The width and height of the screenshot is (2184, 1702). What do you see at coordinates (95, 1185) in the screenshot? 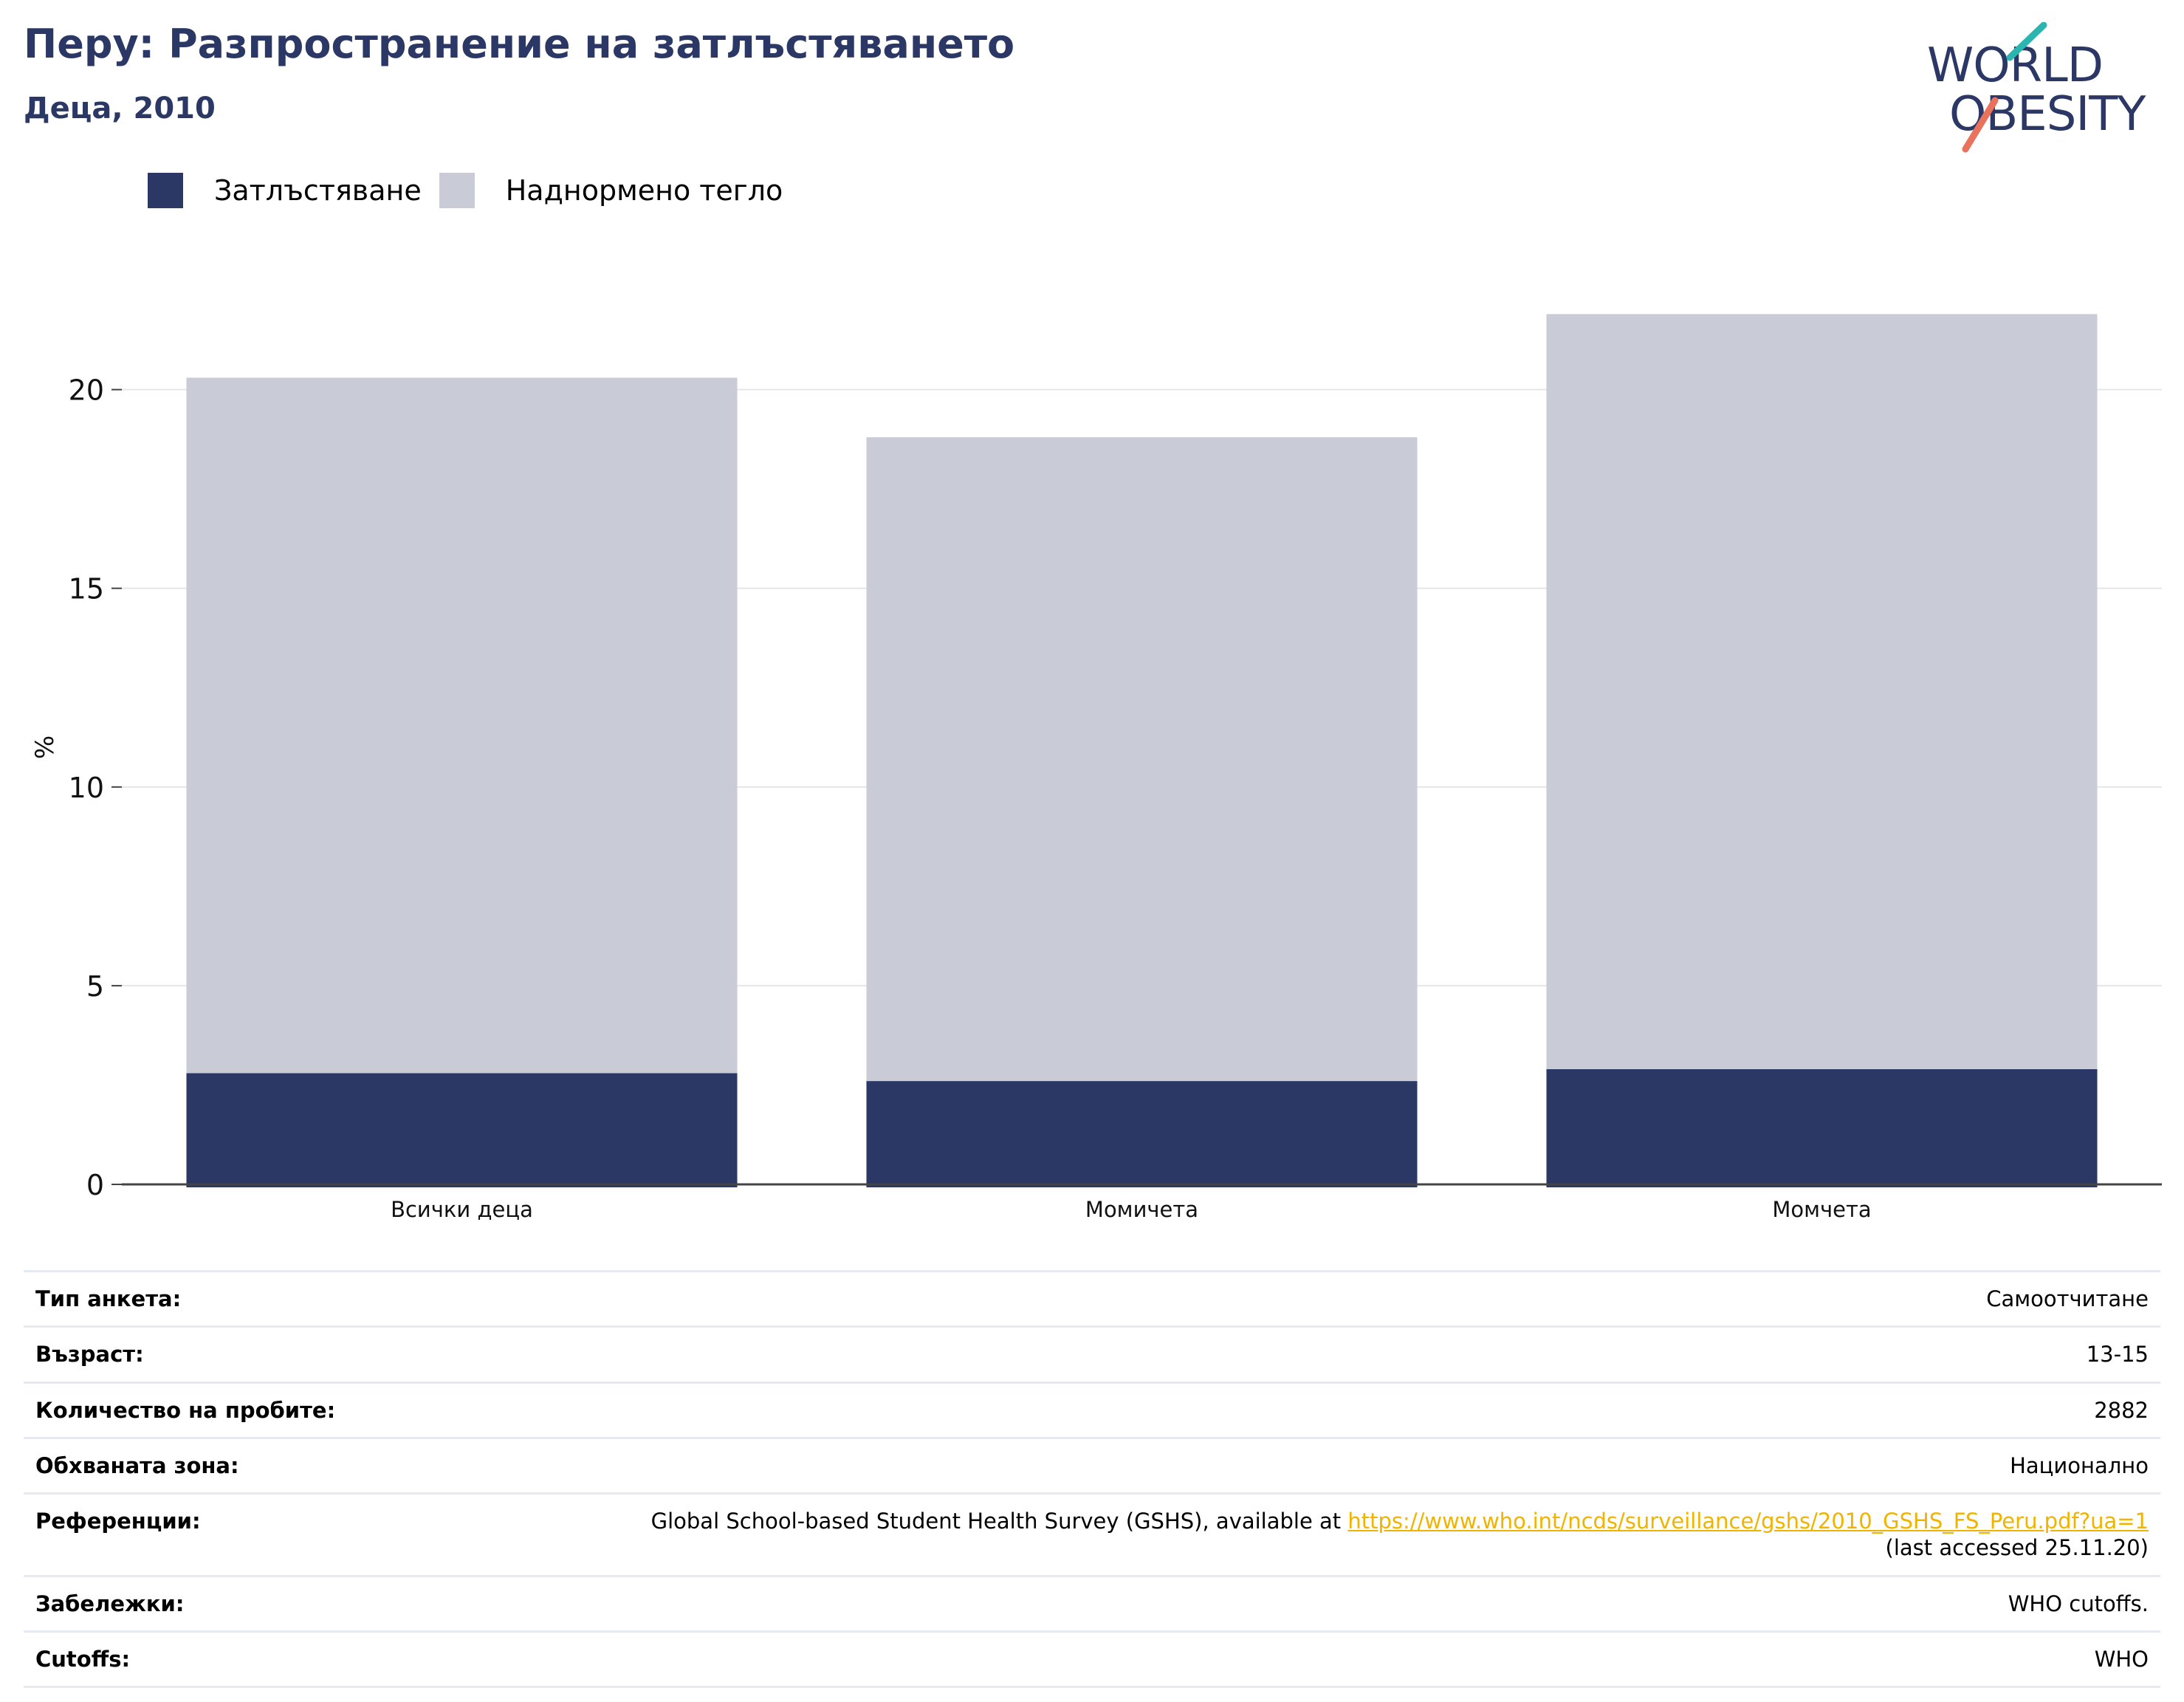
I see `y-tick-label: 0` at bounding box center [95, 1185].